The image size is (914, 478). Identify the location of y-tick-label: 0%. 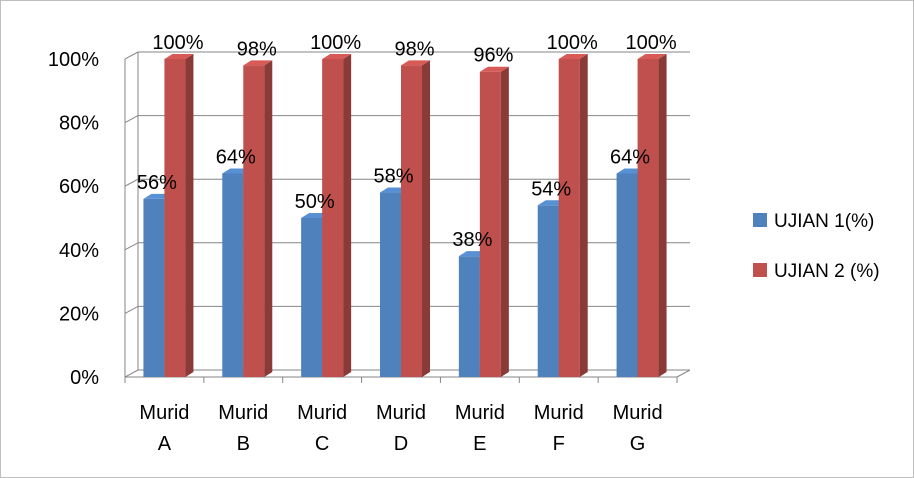
(84, 378).